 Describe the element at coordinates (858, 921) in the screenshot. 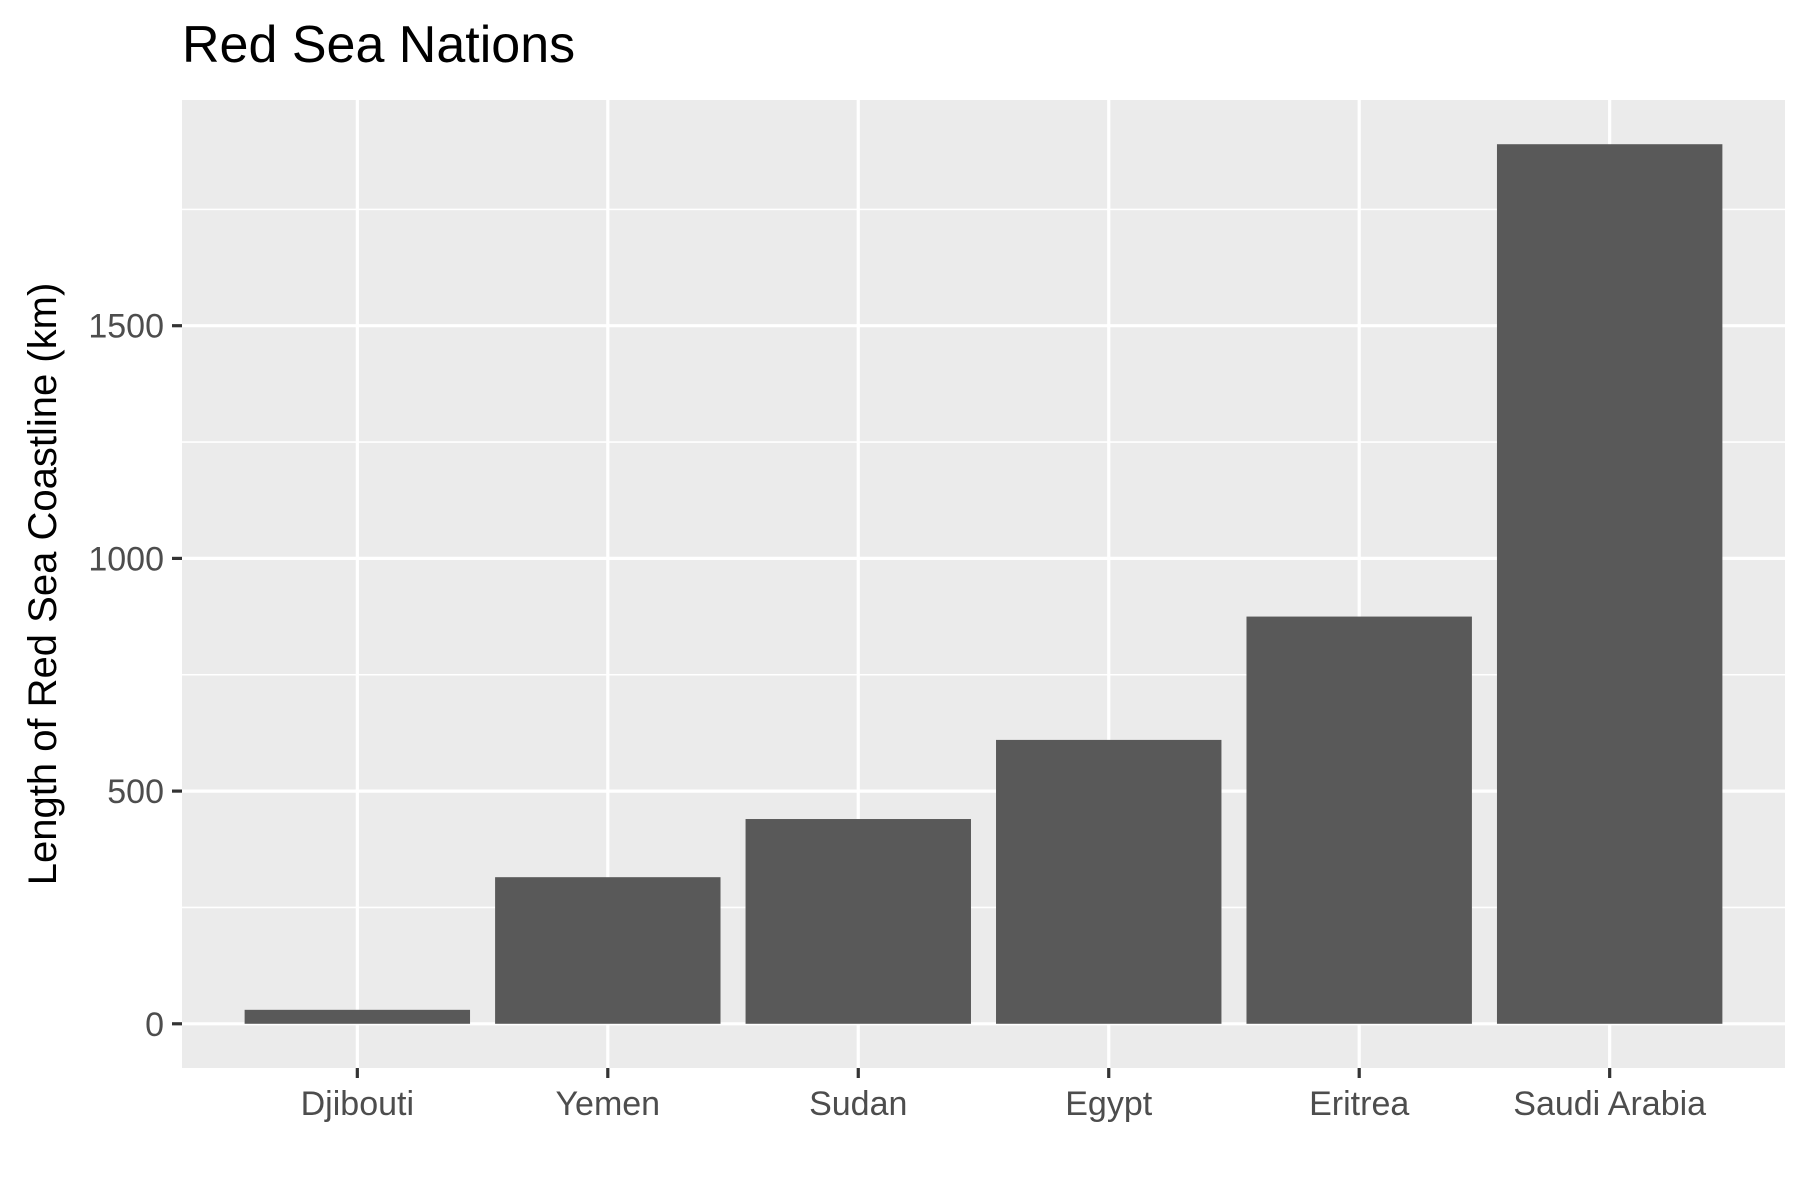

I see `bar-sudan` at that location.